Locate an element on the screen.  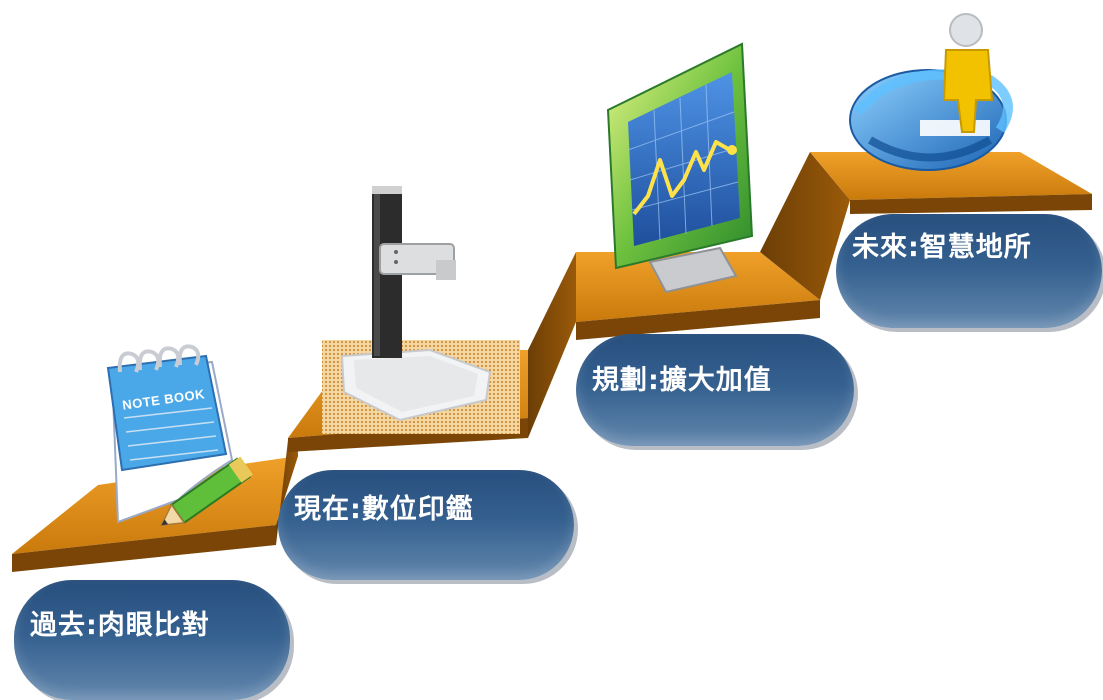
person-globe-icon is located at coordinates (931, 92).